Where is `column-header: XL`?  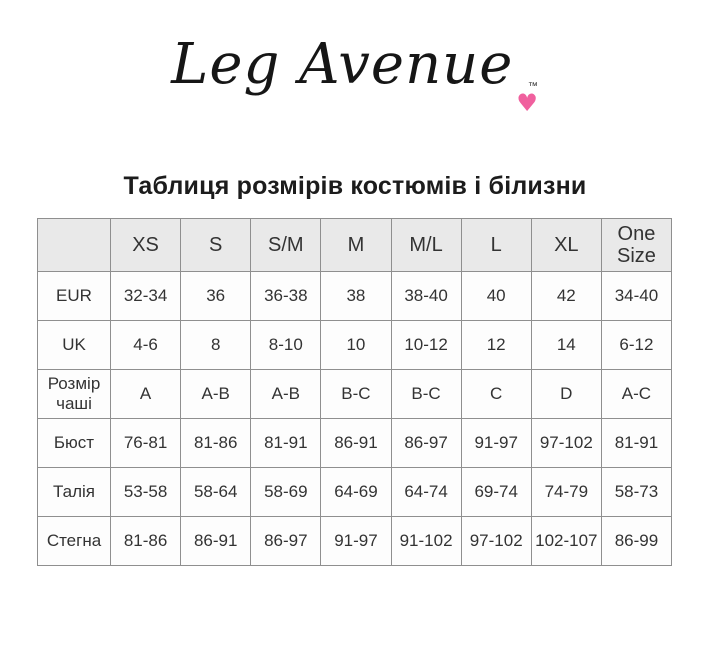 column-header: XL is located at coordinates (566, 245).